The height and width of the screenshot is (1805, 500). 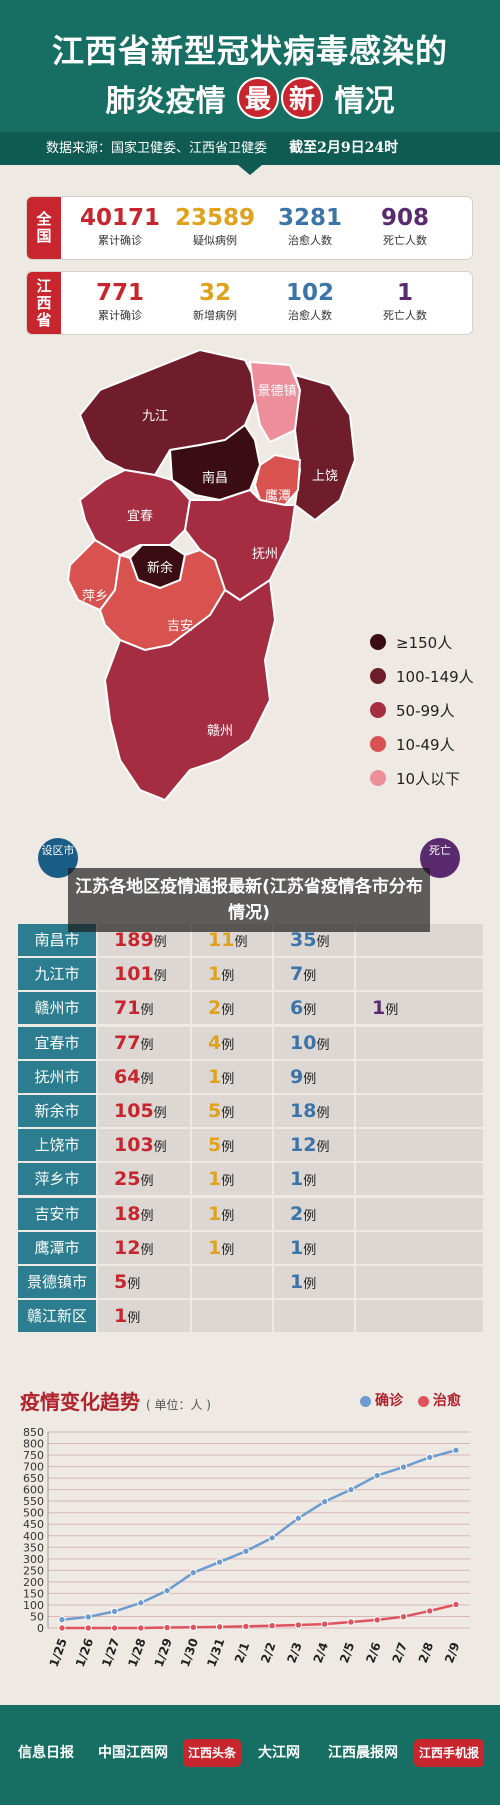 What do you see at coordinates (44, 228) in the screenshot?
I see `national-tag: 全国` at bounding box center [44, 228].